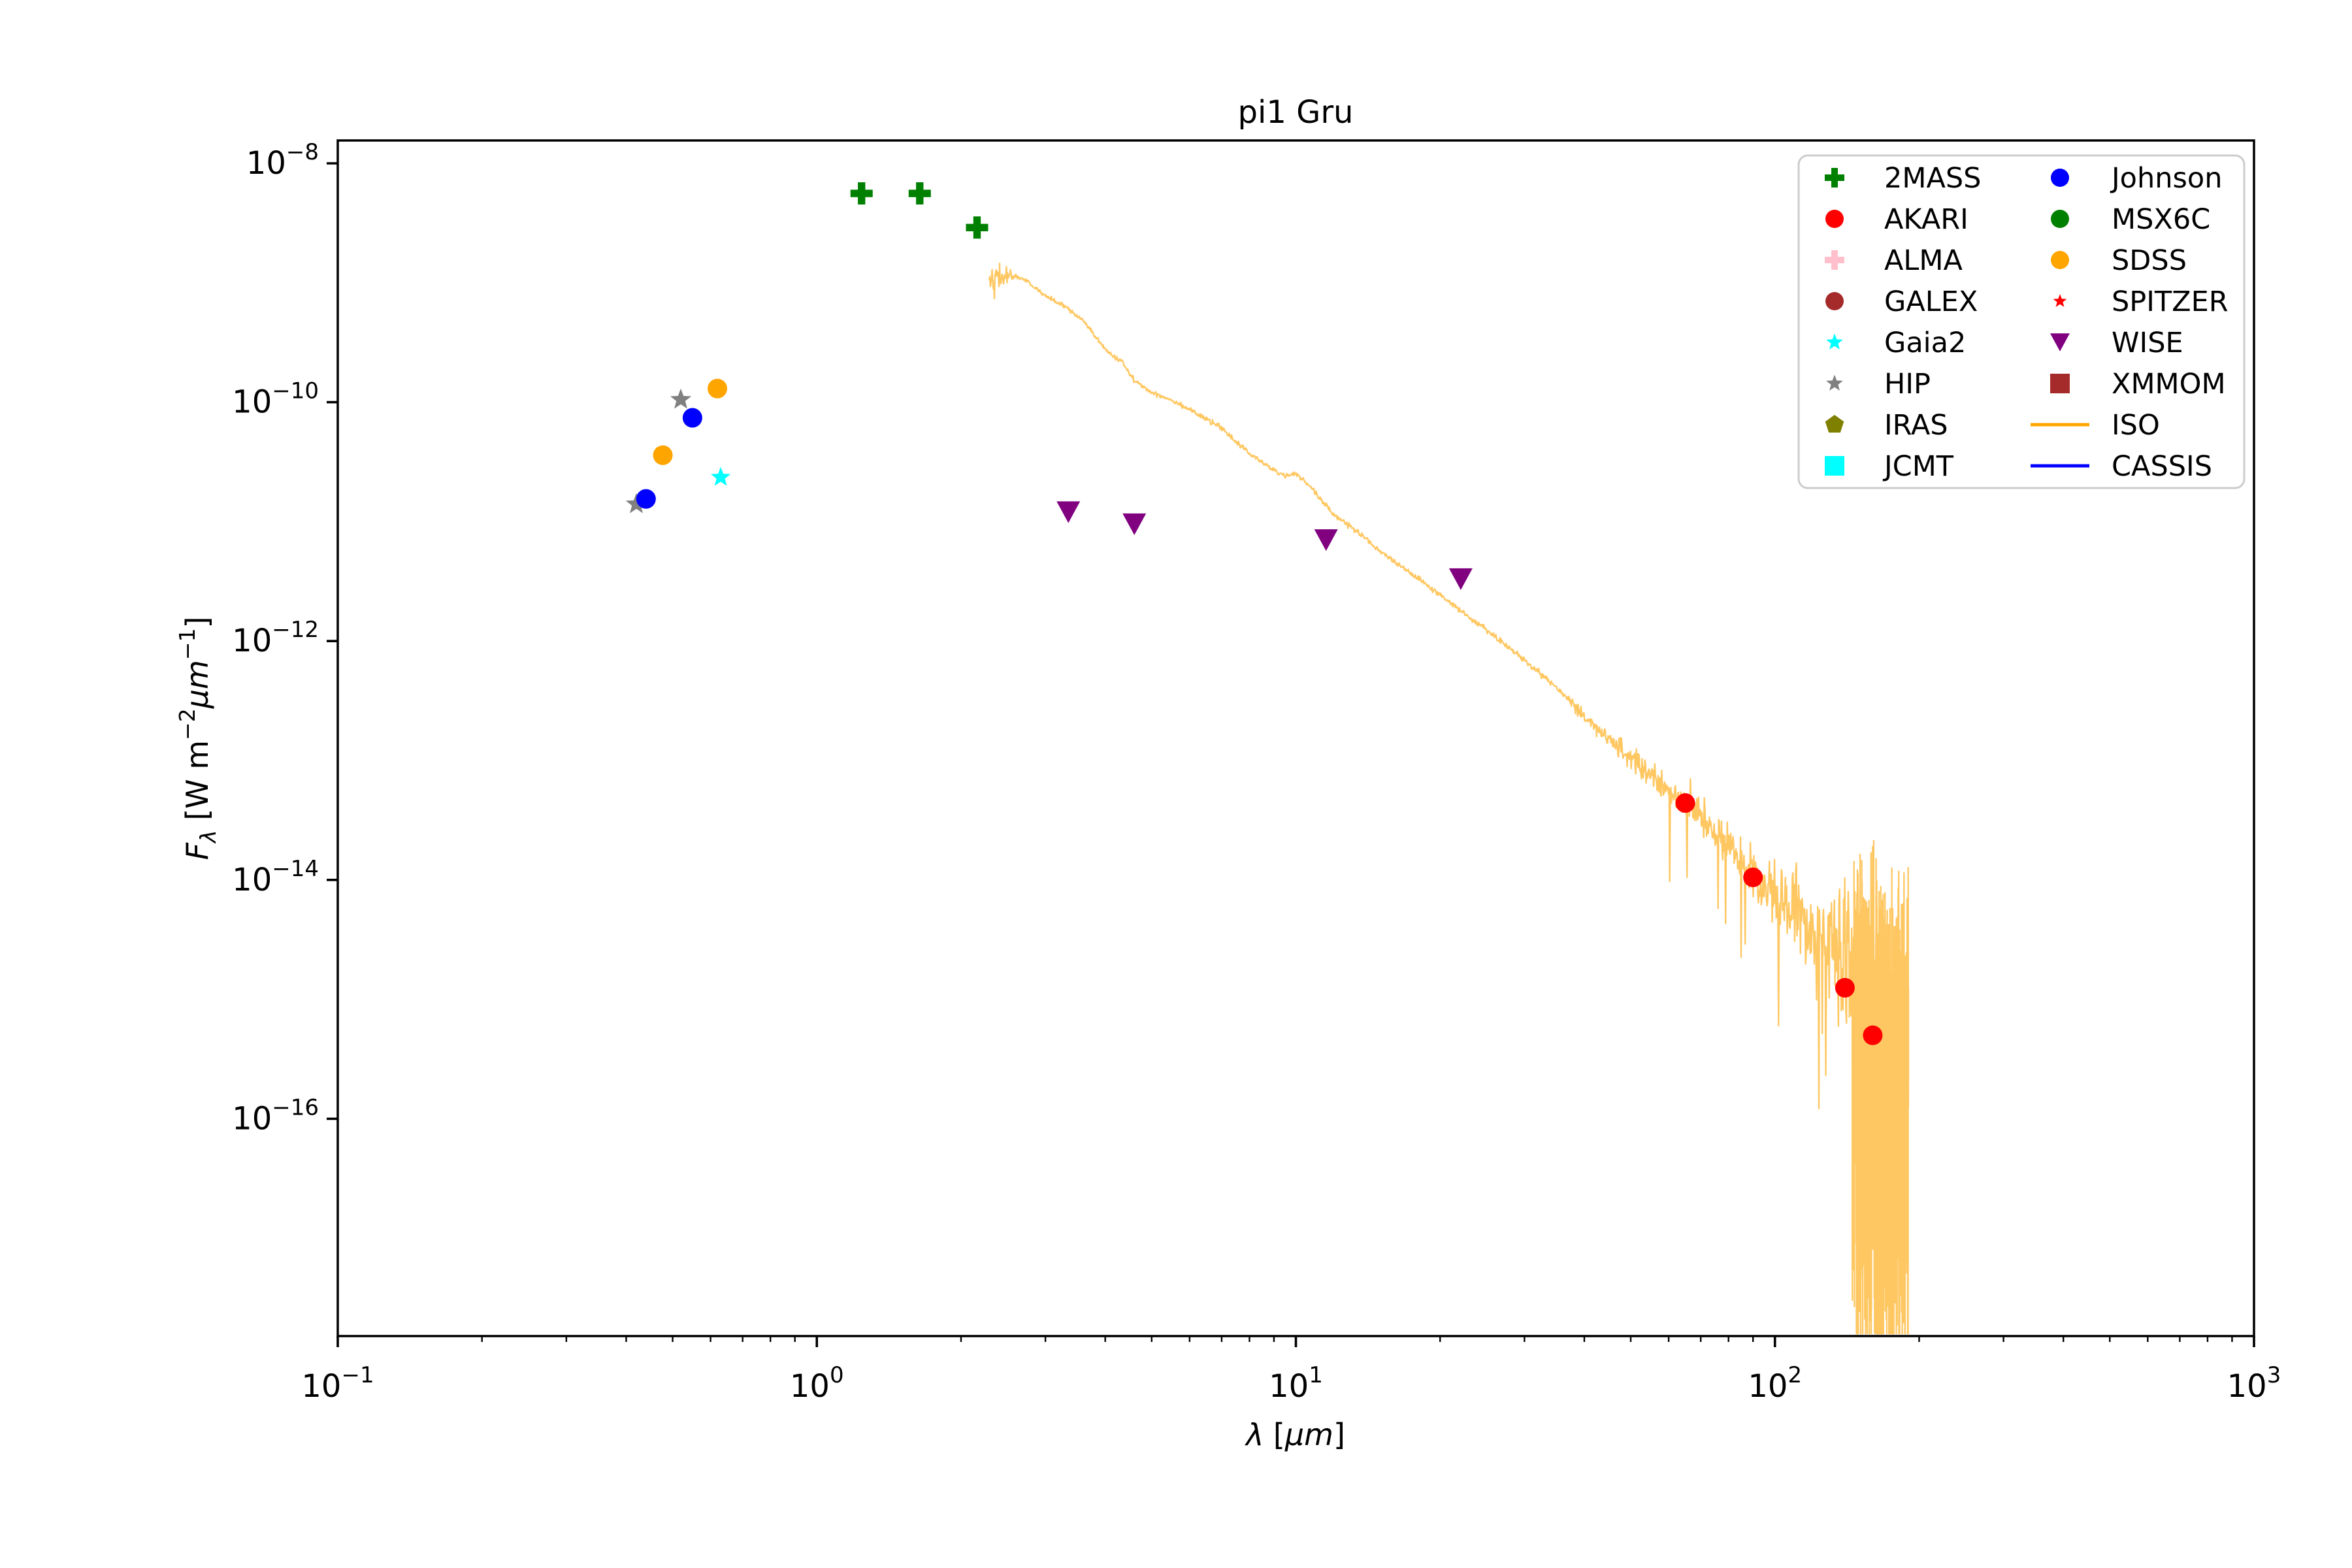 This screenshot has width=2352, height=1568. What do you see at coordinates (275, 877) in the screenshot?
I see `y-tick-label: 10−14` at bounding box center [275, 877].